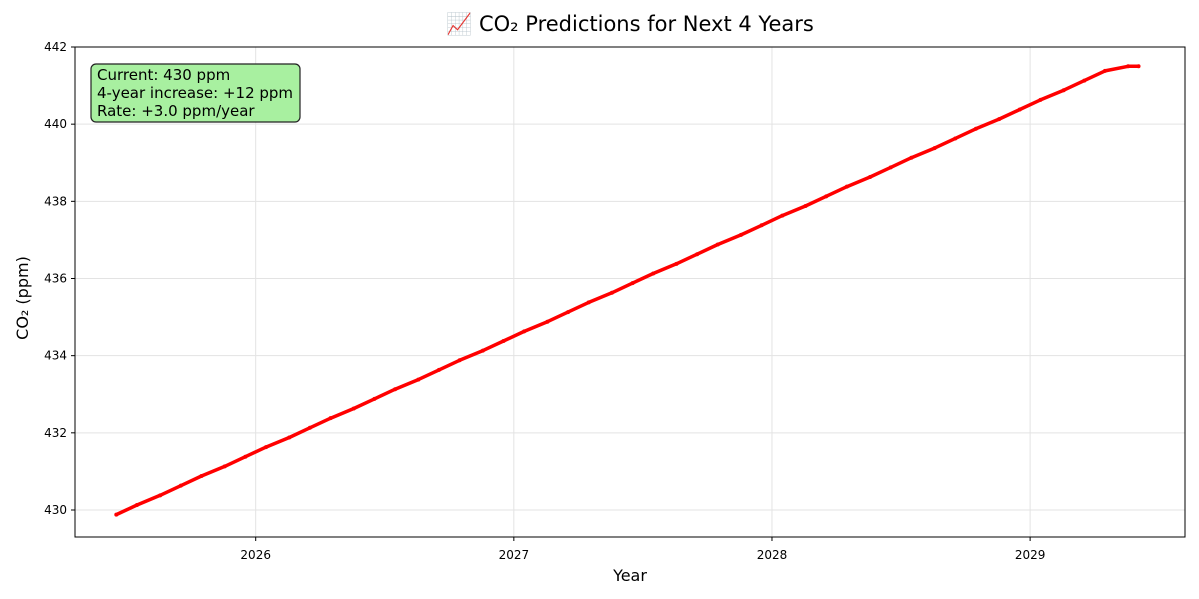  Describe the element at coordinates (642, 549) in the screenshot. I see `x-axis-ticks: 2026 2027 2028 2029` at that location.